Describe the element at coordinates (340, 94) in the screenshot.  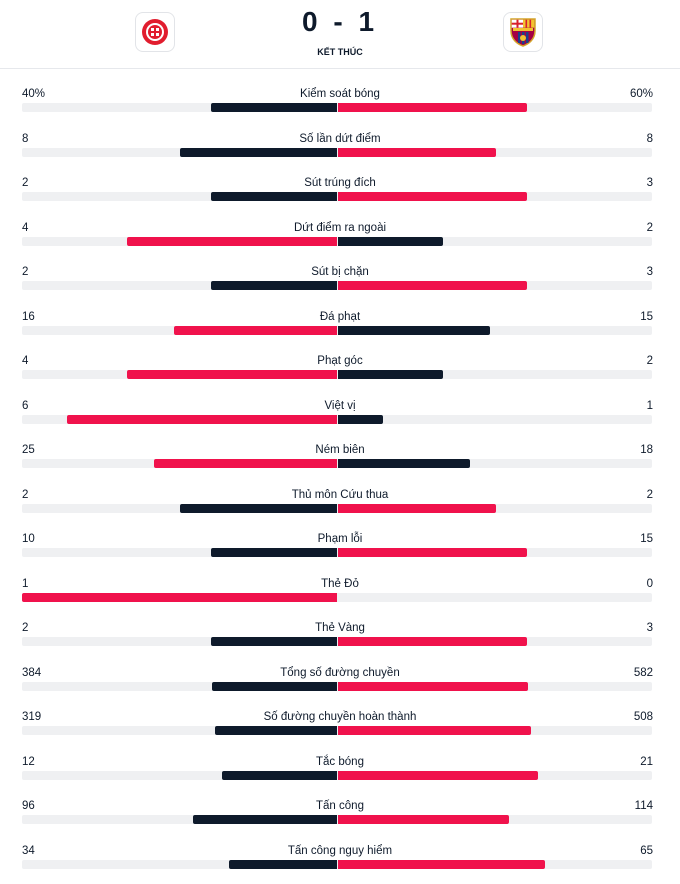
I see `stat-label: Kiểm soát bóng` at that location.